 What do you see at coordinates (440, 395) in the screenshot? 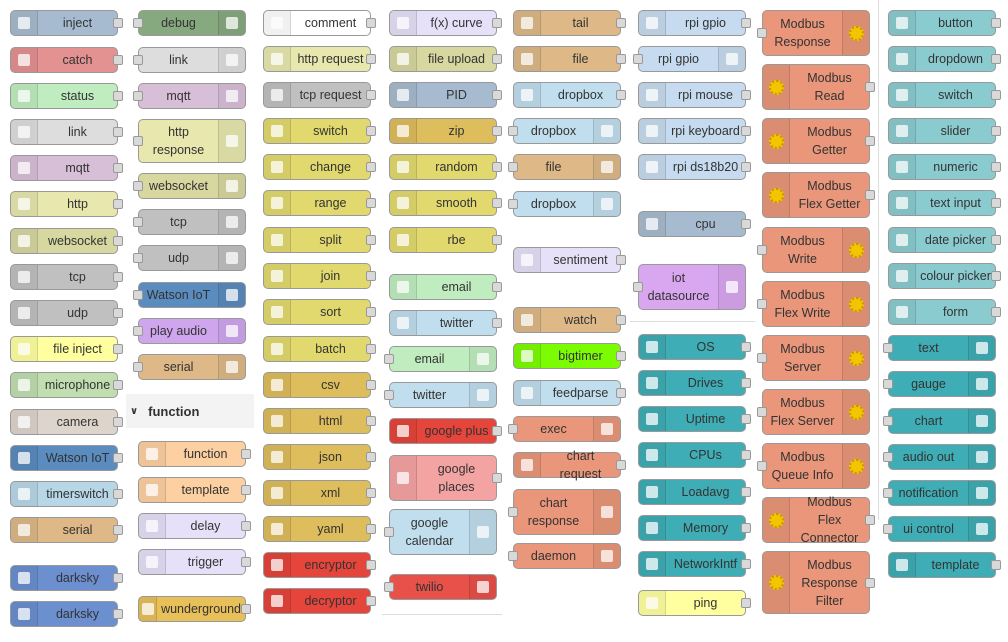
I see `palette-node: twitter` at bounding box center [440, 395].